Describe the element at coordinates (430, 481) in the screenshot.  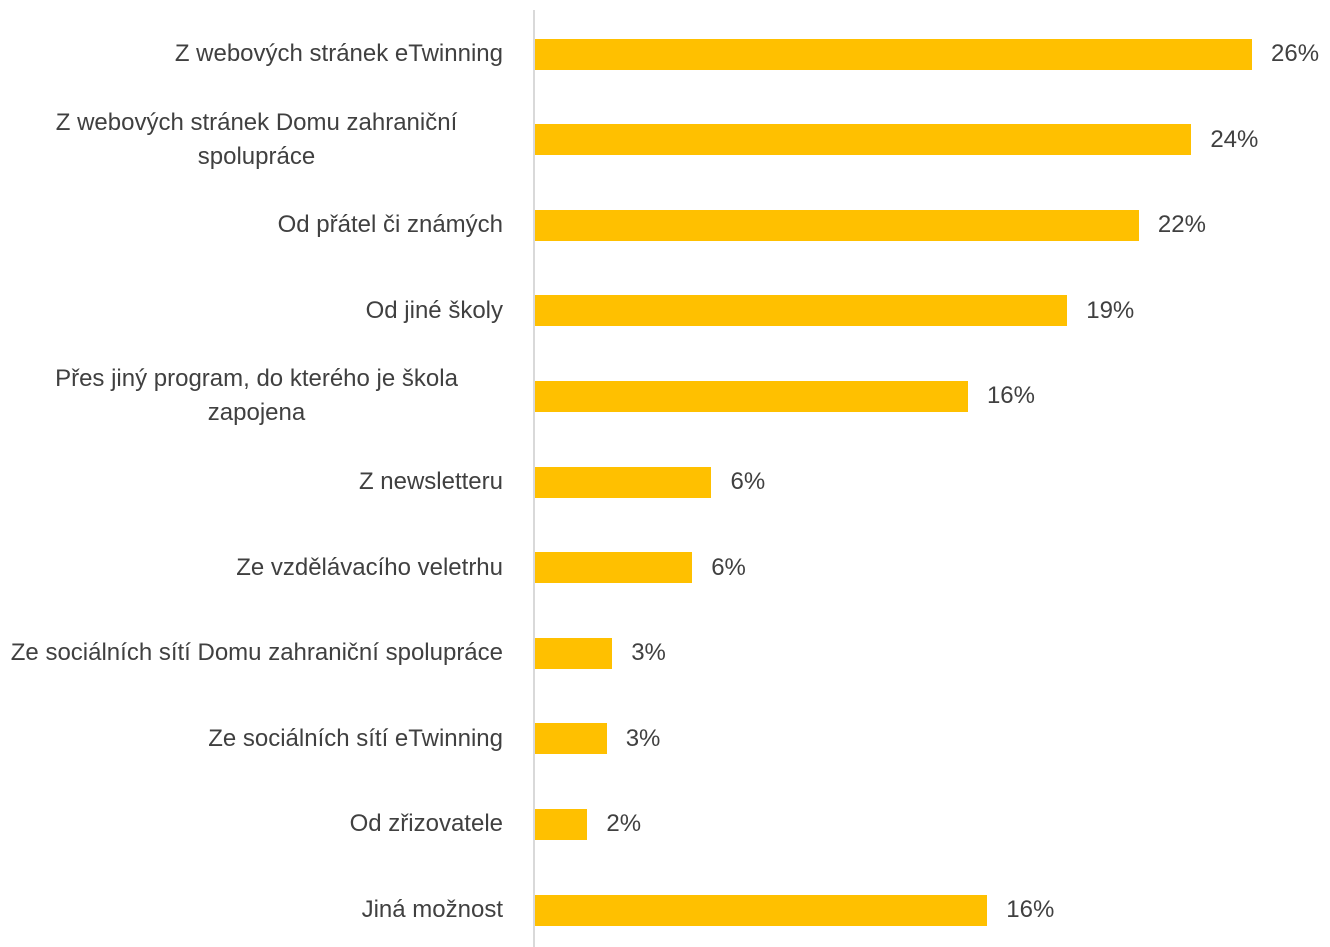
I see `category-label: Z newsletteru` at that location.